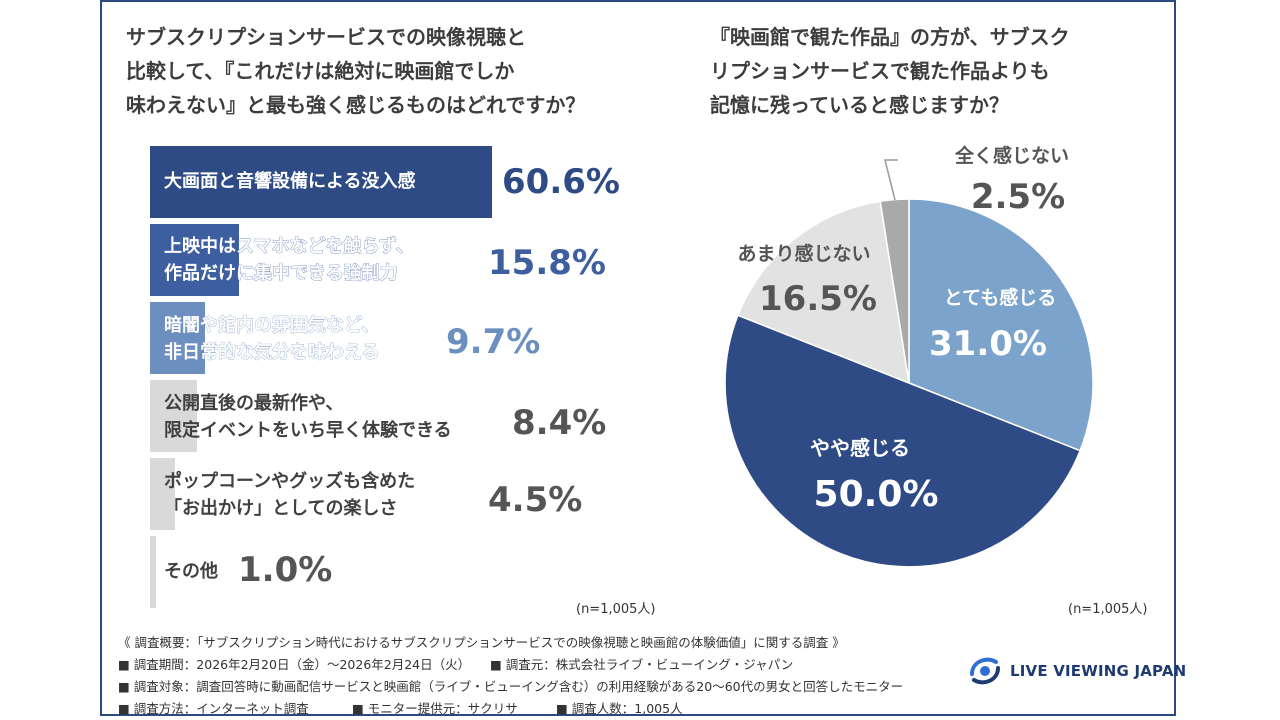 This screenshot has width=1280, height=720. I want to click on bar-value-label: 8.4%, so click(559, 423).